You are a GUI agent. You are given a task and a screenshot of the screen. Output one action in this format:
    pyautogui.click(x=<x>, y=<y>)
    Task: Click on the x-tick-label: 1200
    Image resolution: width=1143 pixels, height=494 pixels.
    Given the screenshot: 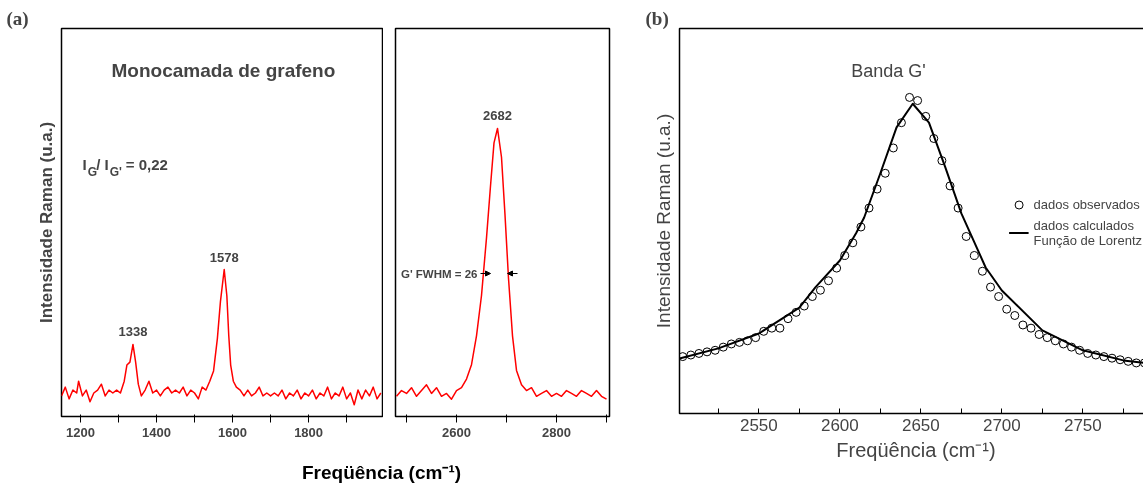 What is the action you would take?
    pyautogui.click(x=80, y=432)
    